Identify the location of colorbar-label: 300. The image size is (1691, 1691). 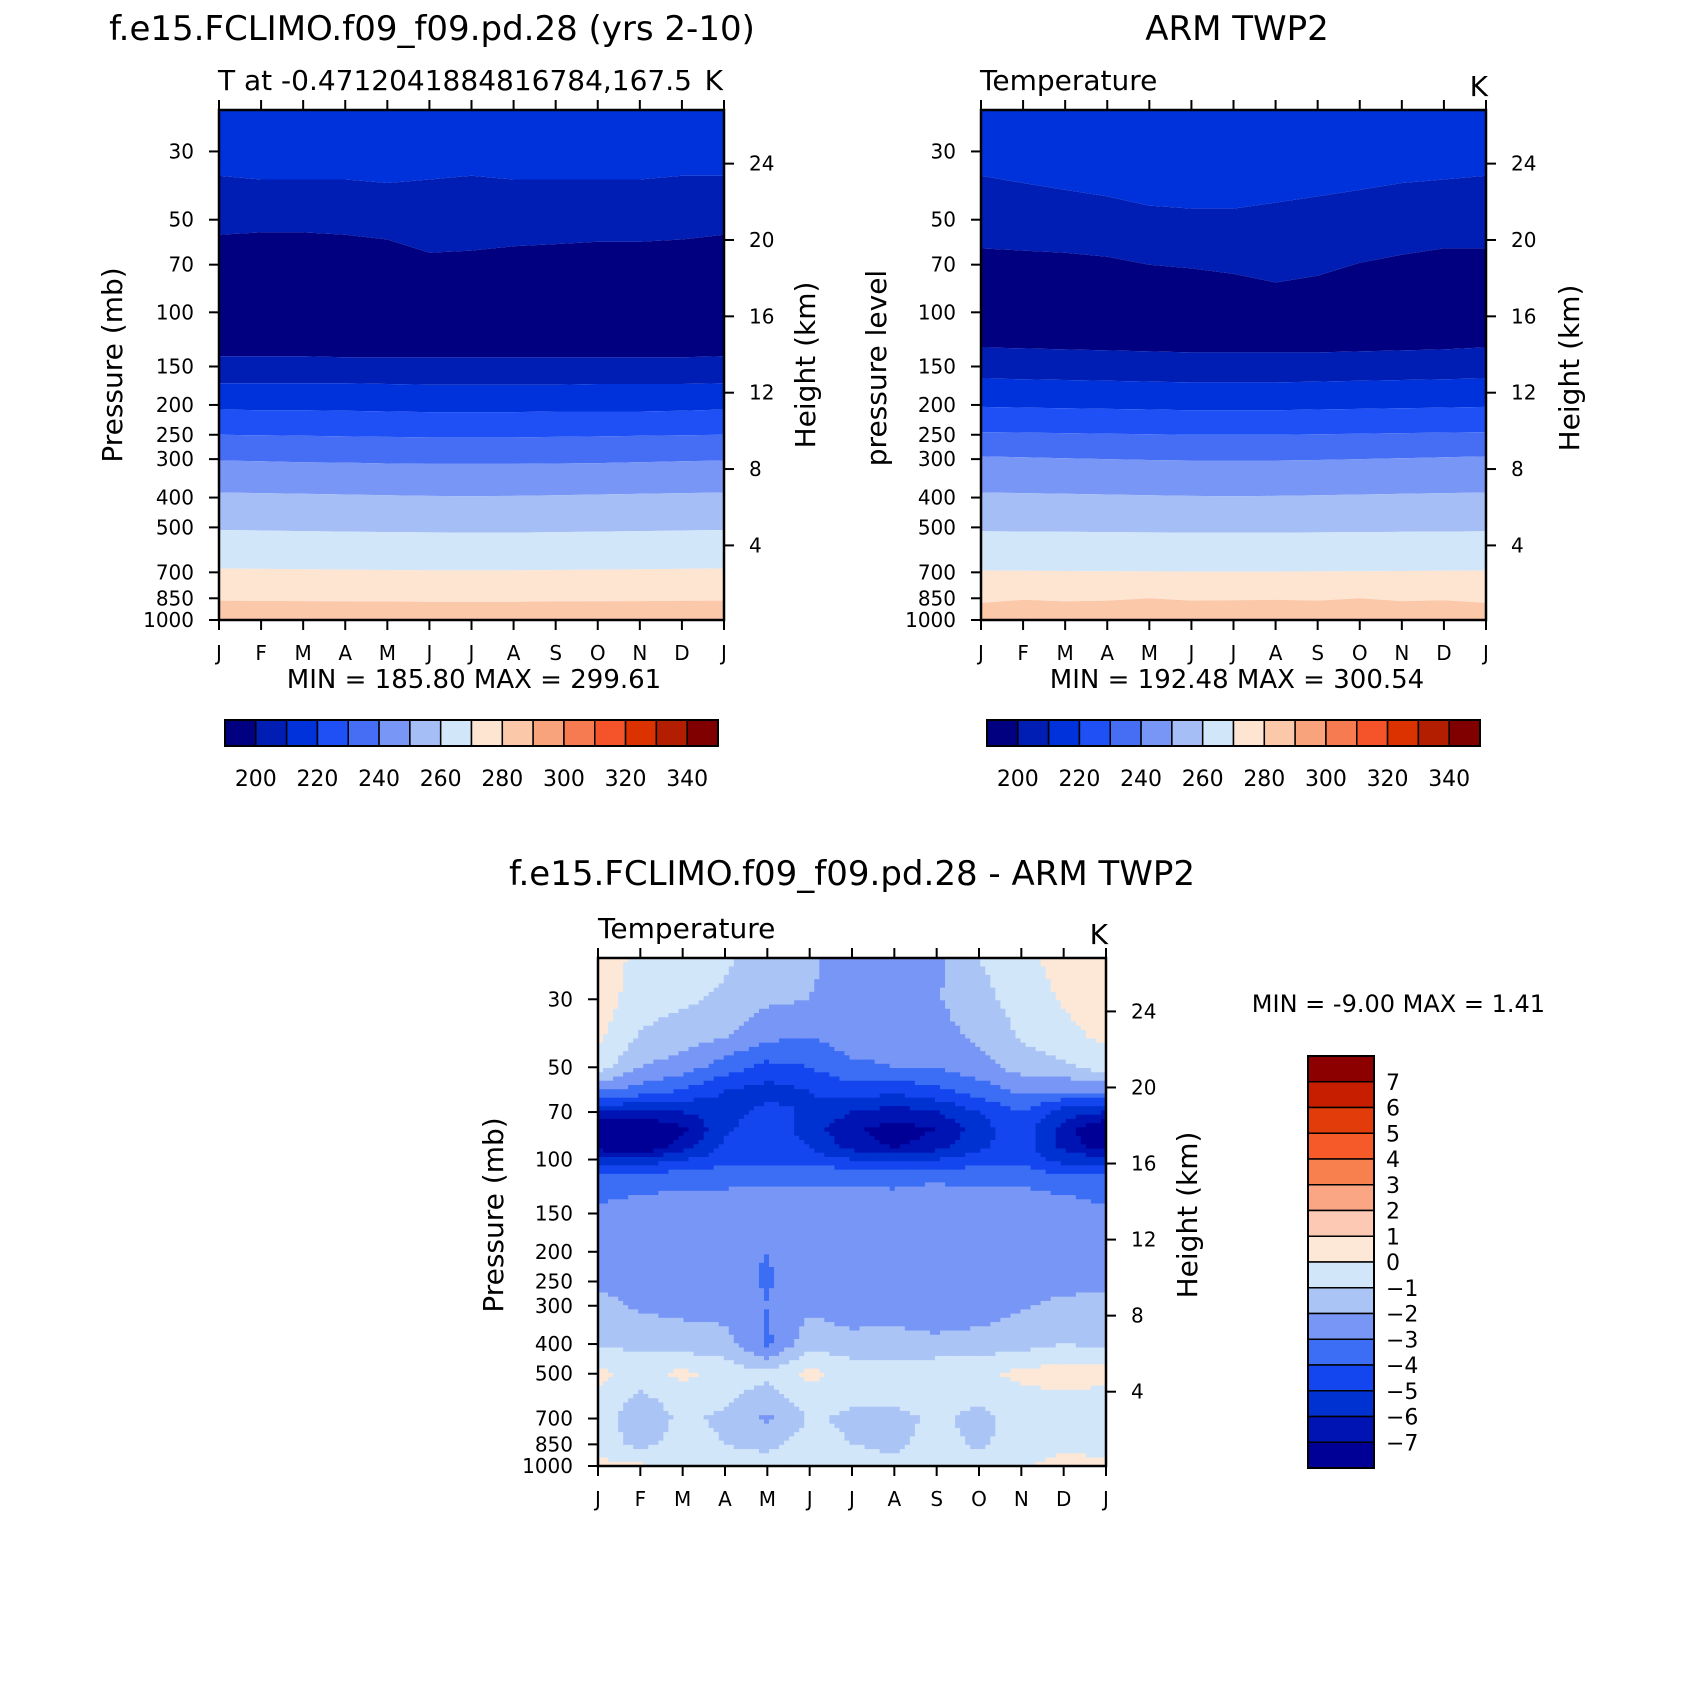
(1326, 779).